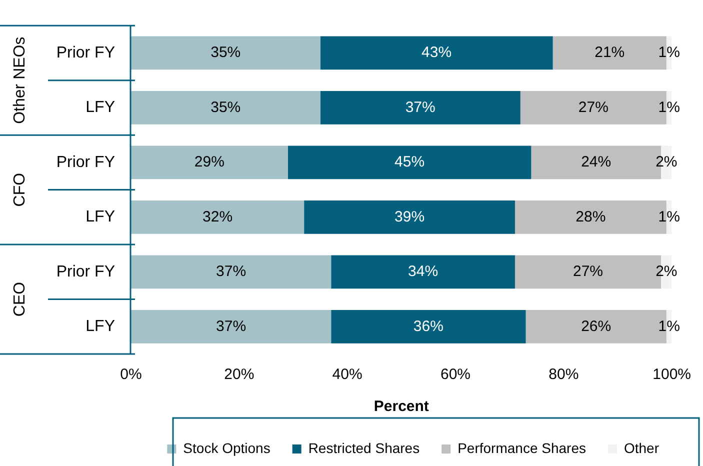 The height and width of the screenshot is (466, 703). I want to click on legend-label: Stock Options, so click(226, 448).